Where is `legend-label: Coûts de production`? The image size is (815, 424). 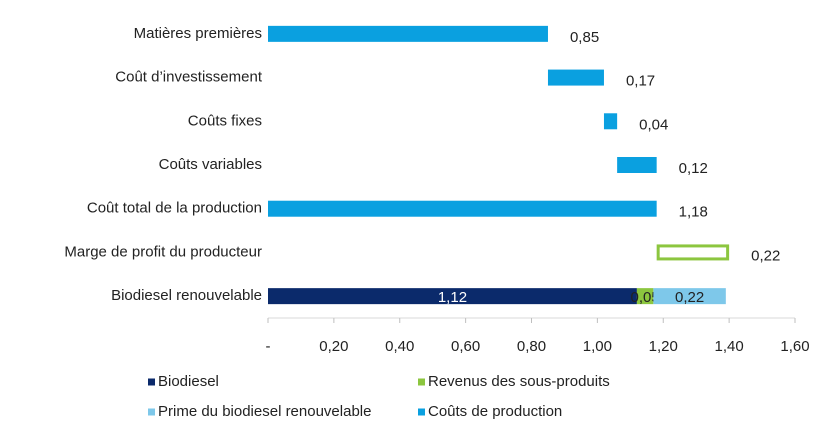
legend-label: Coûts de production is located at coordinates (495, 411).